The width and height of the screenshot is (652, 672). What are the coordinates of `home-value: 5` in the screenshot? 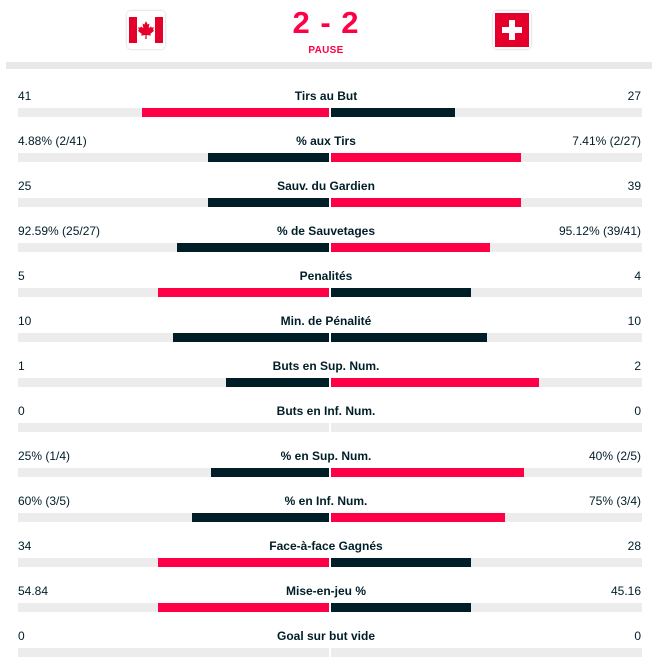 It's located at (21, 276).